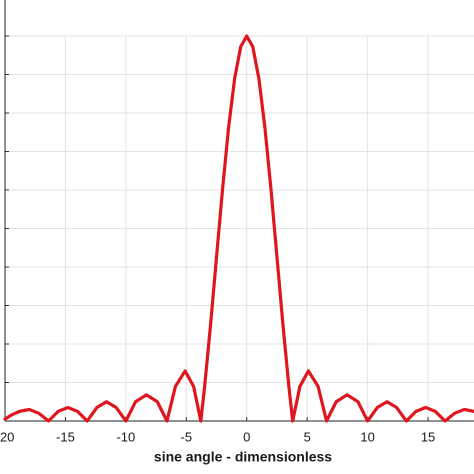 This screenshot has height=474, width=474. Describe the element at coordinates (7, 436) in the screenshot. I see `x-tick-label: -20` at that location.